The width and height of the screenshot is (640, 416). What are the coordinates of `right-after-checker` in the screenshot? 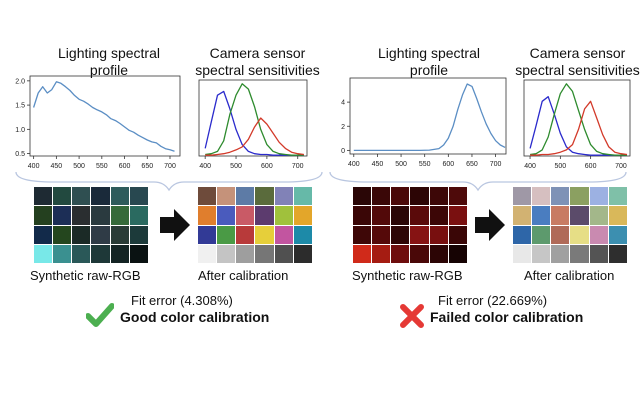 It's located at (570, 225).